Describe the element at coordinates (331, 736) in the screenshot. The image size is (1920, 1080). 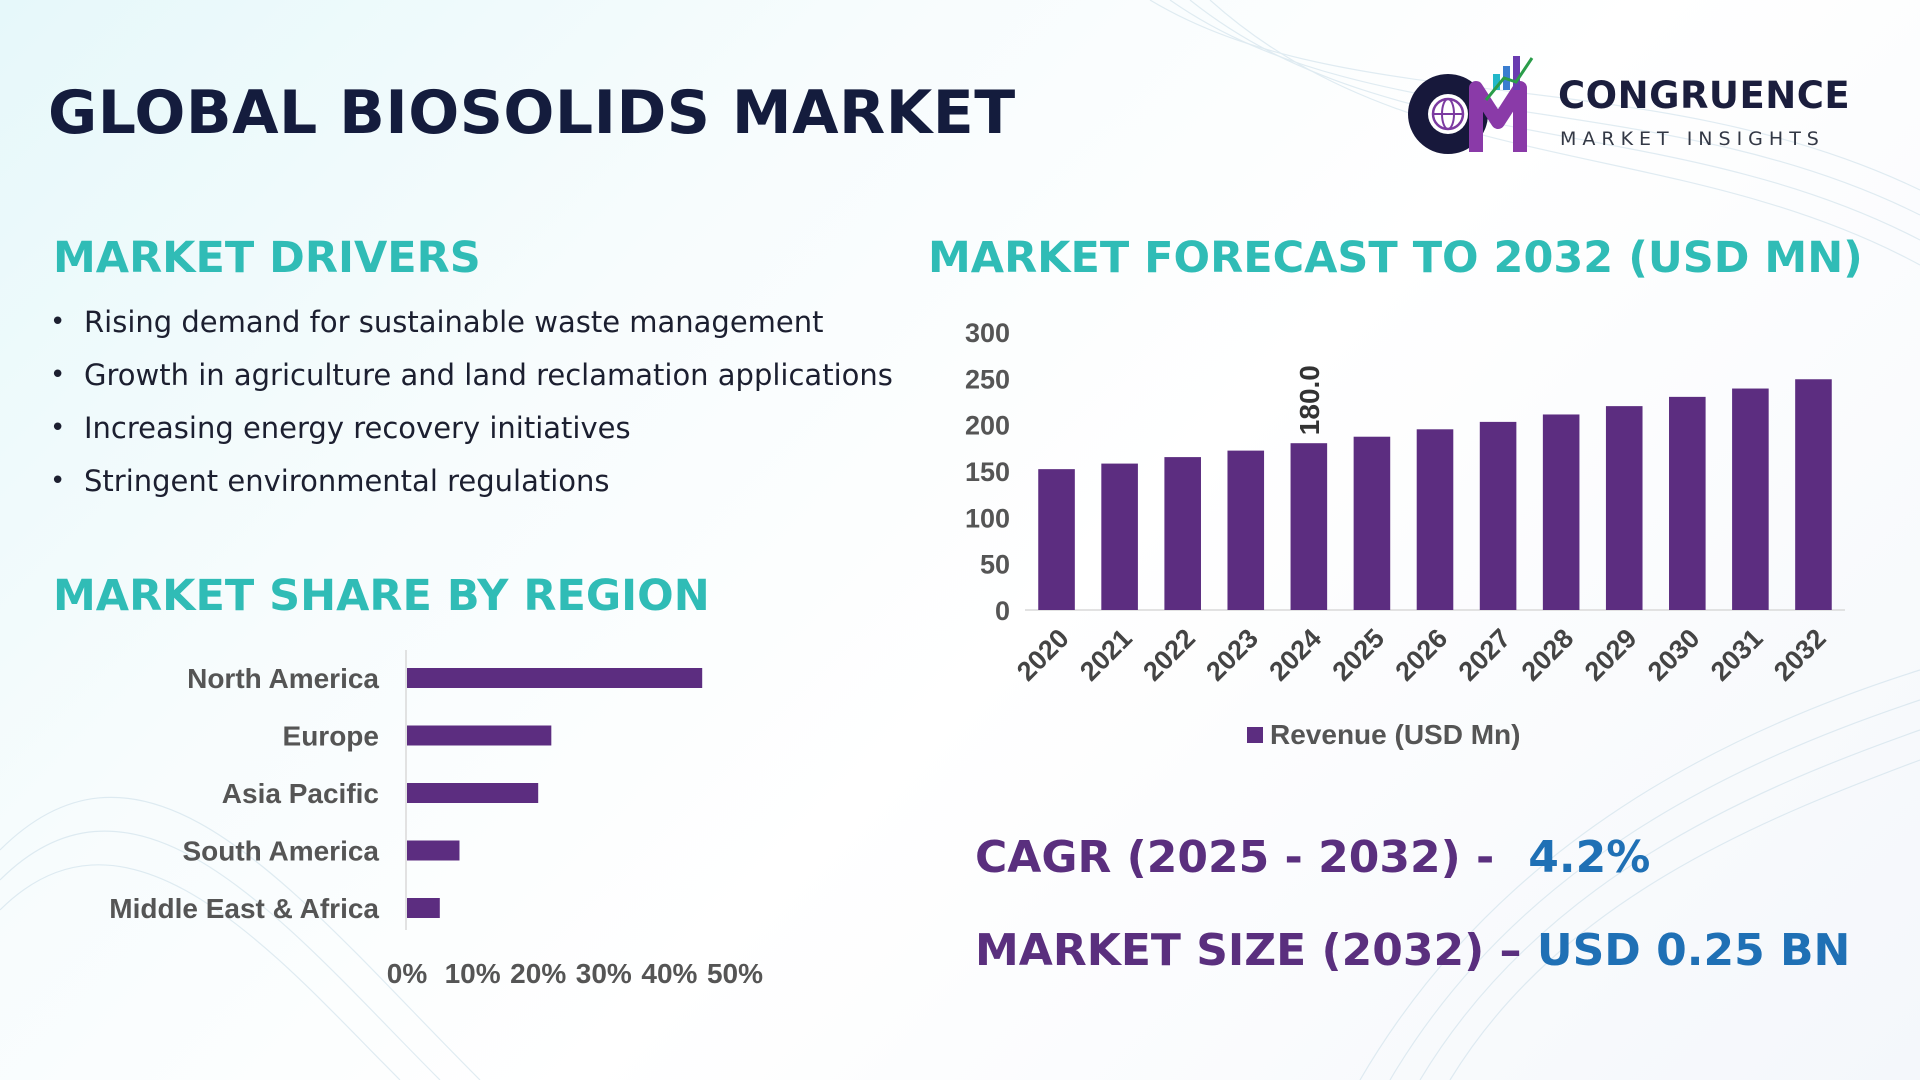
I see `category-label: Europe` at that location.